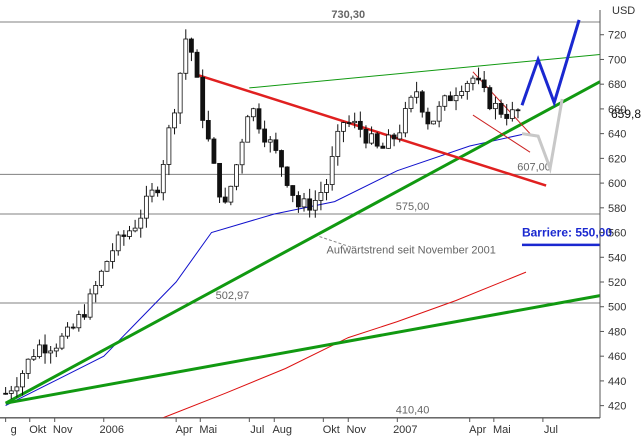 Image resolution: width=642 pixels, height=437 pixels. What do you see at coordinates (282, 430) in the screenshot?
I see `x-tick-label: Aug` at bounding box center [282, 430].